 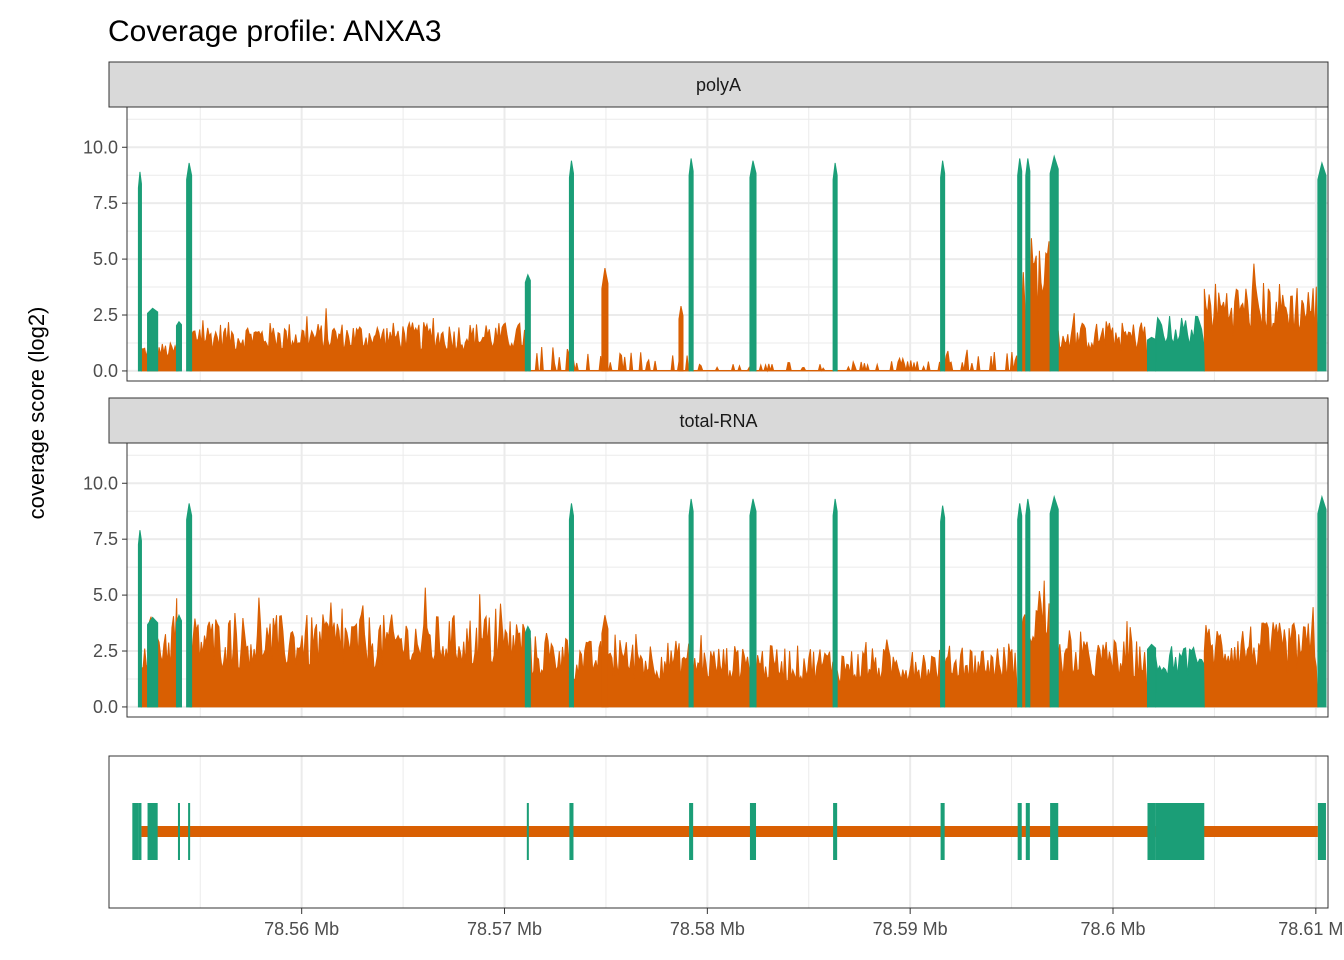 I want to click on y-axis-title: coverage score (log2), so click(x=36, y=413).